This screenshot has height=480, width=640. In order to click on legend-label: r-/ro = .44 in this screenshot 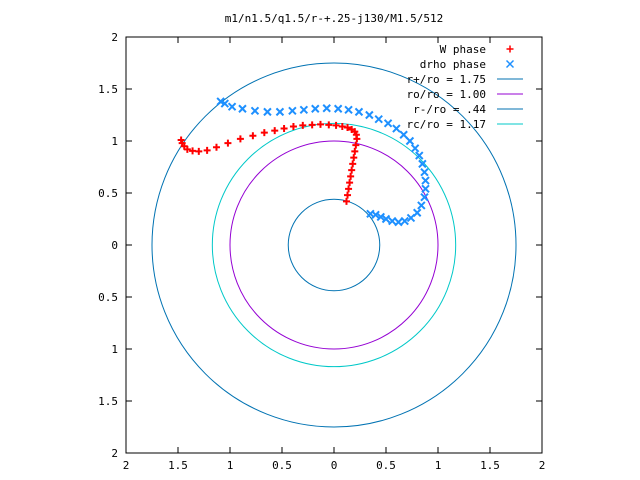, I will do `click(449, 109)`.